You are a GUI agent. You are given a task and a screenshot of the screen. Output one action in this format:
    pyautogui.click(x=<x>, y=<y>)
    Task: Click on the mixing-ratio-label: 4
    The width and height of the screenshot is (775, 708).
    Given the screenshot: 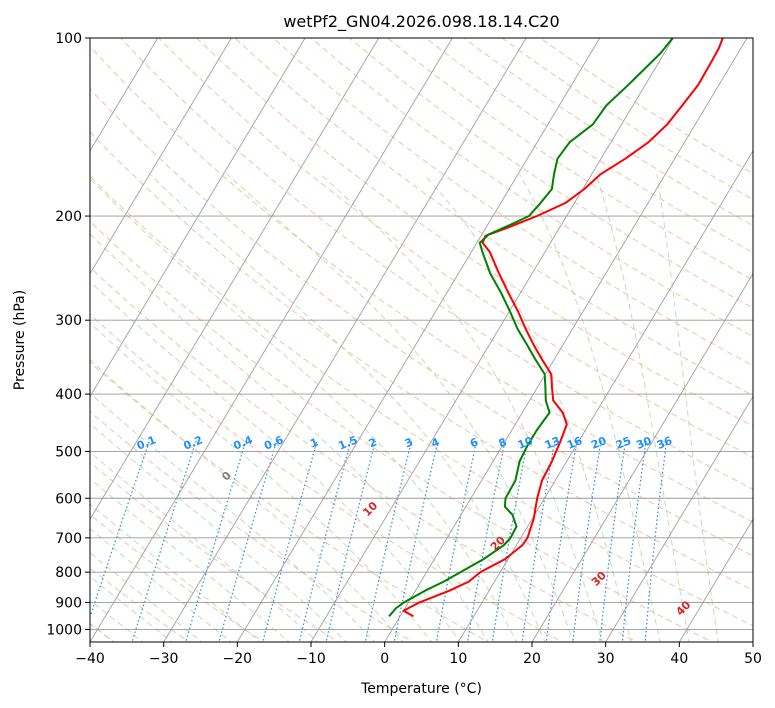 What is the action you would take?
    pyautogui.click(x=435, y=442)
    